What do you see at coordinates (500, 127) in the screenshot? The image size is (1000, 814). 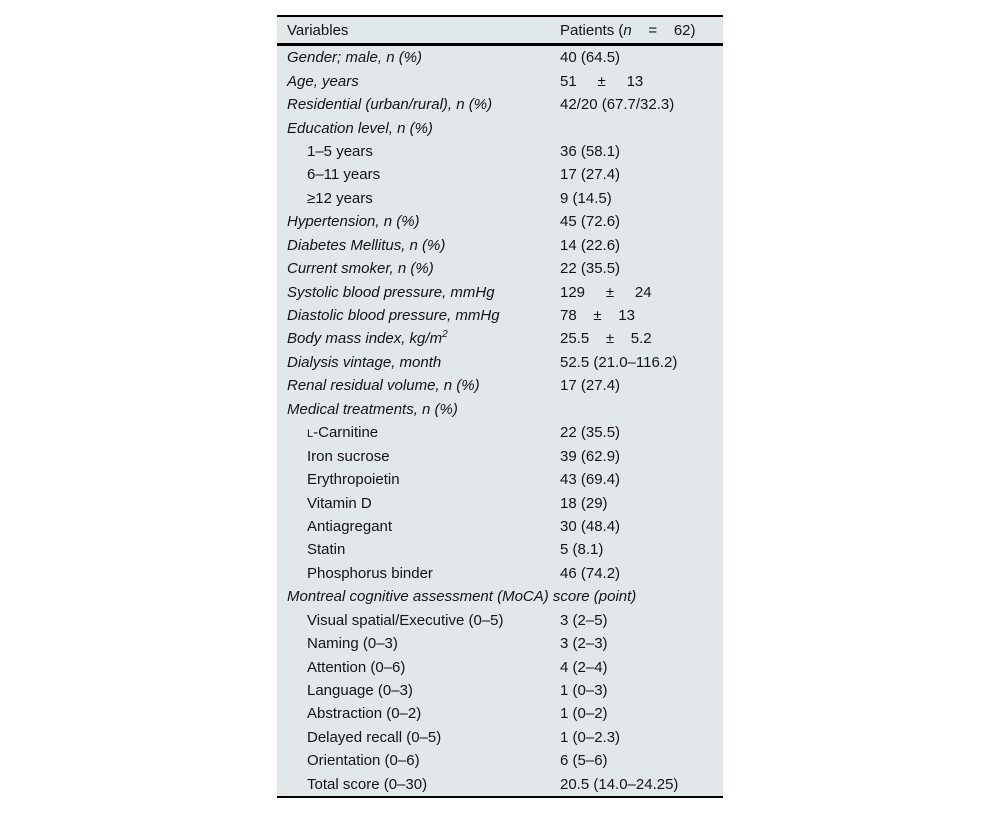 I see `table-row: Education level, n (%)` at bounding box center [500, 127].